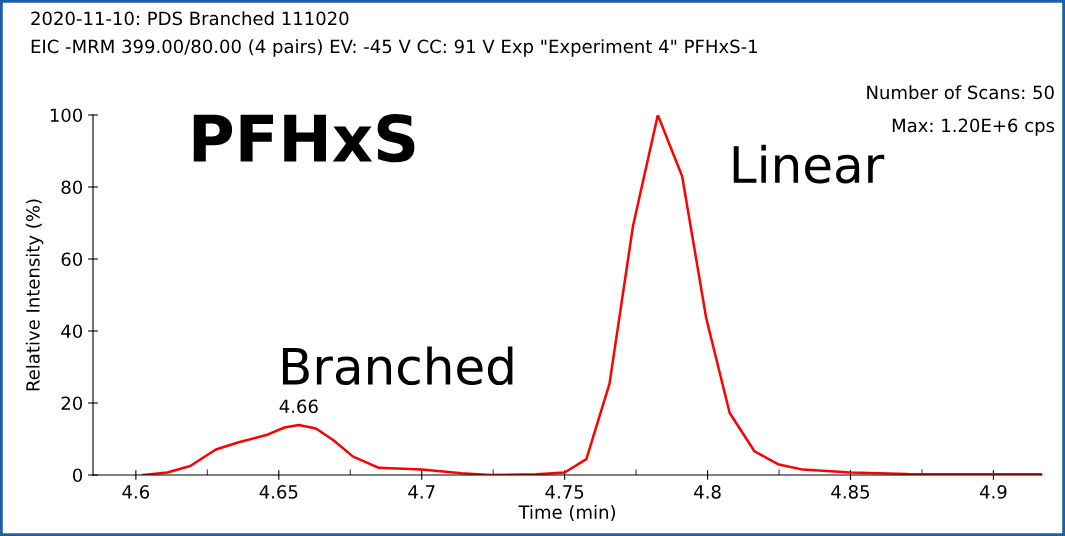  Describe the element at coordinates (850, 492) in the screenshot. I see `x-tick-label: 4.85` at that location.